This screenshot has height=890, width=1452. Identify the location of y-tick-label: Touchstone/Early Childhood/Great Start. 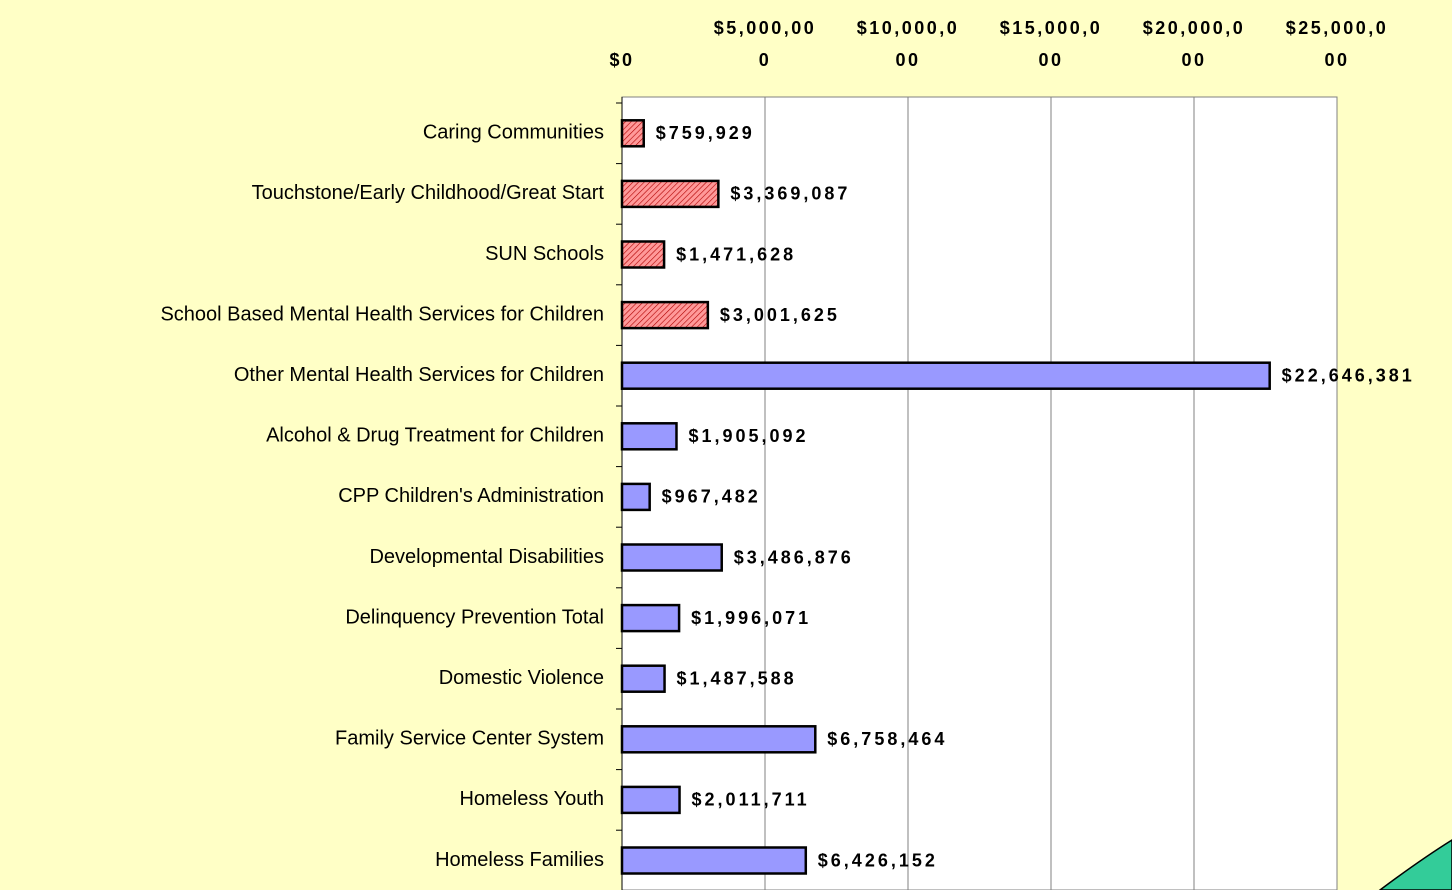
(428, 193).